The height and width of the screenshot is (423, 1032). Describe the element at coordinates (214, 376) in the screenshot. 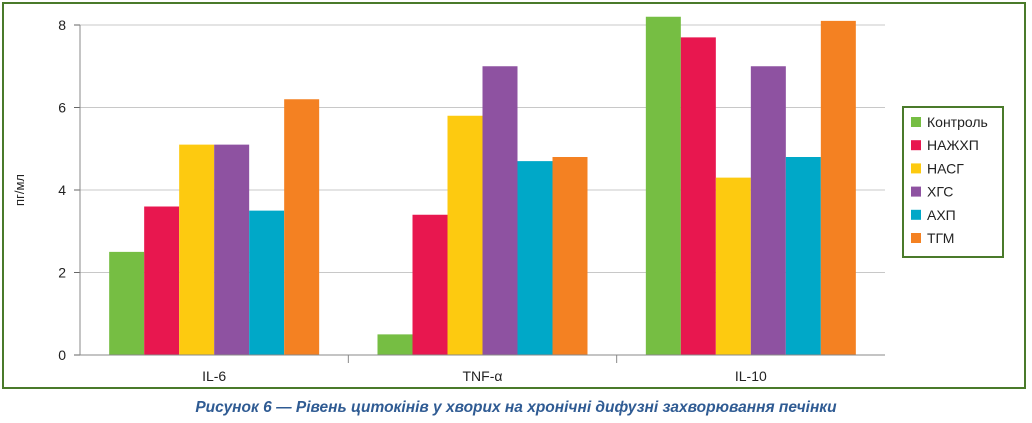

I see `x-tick-label: IL-6` at that location.